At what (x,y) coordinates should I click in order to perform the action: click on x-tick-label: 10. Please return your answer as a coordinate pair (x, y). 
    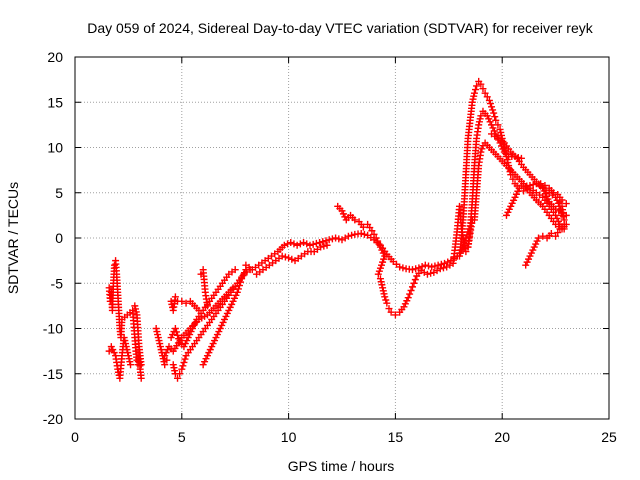
    Looking at the image, I should click on (289, 437).